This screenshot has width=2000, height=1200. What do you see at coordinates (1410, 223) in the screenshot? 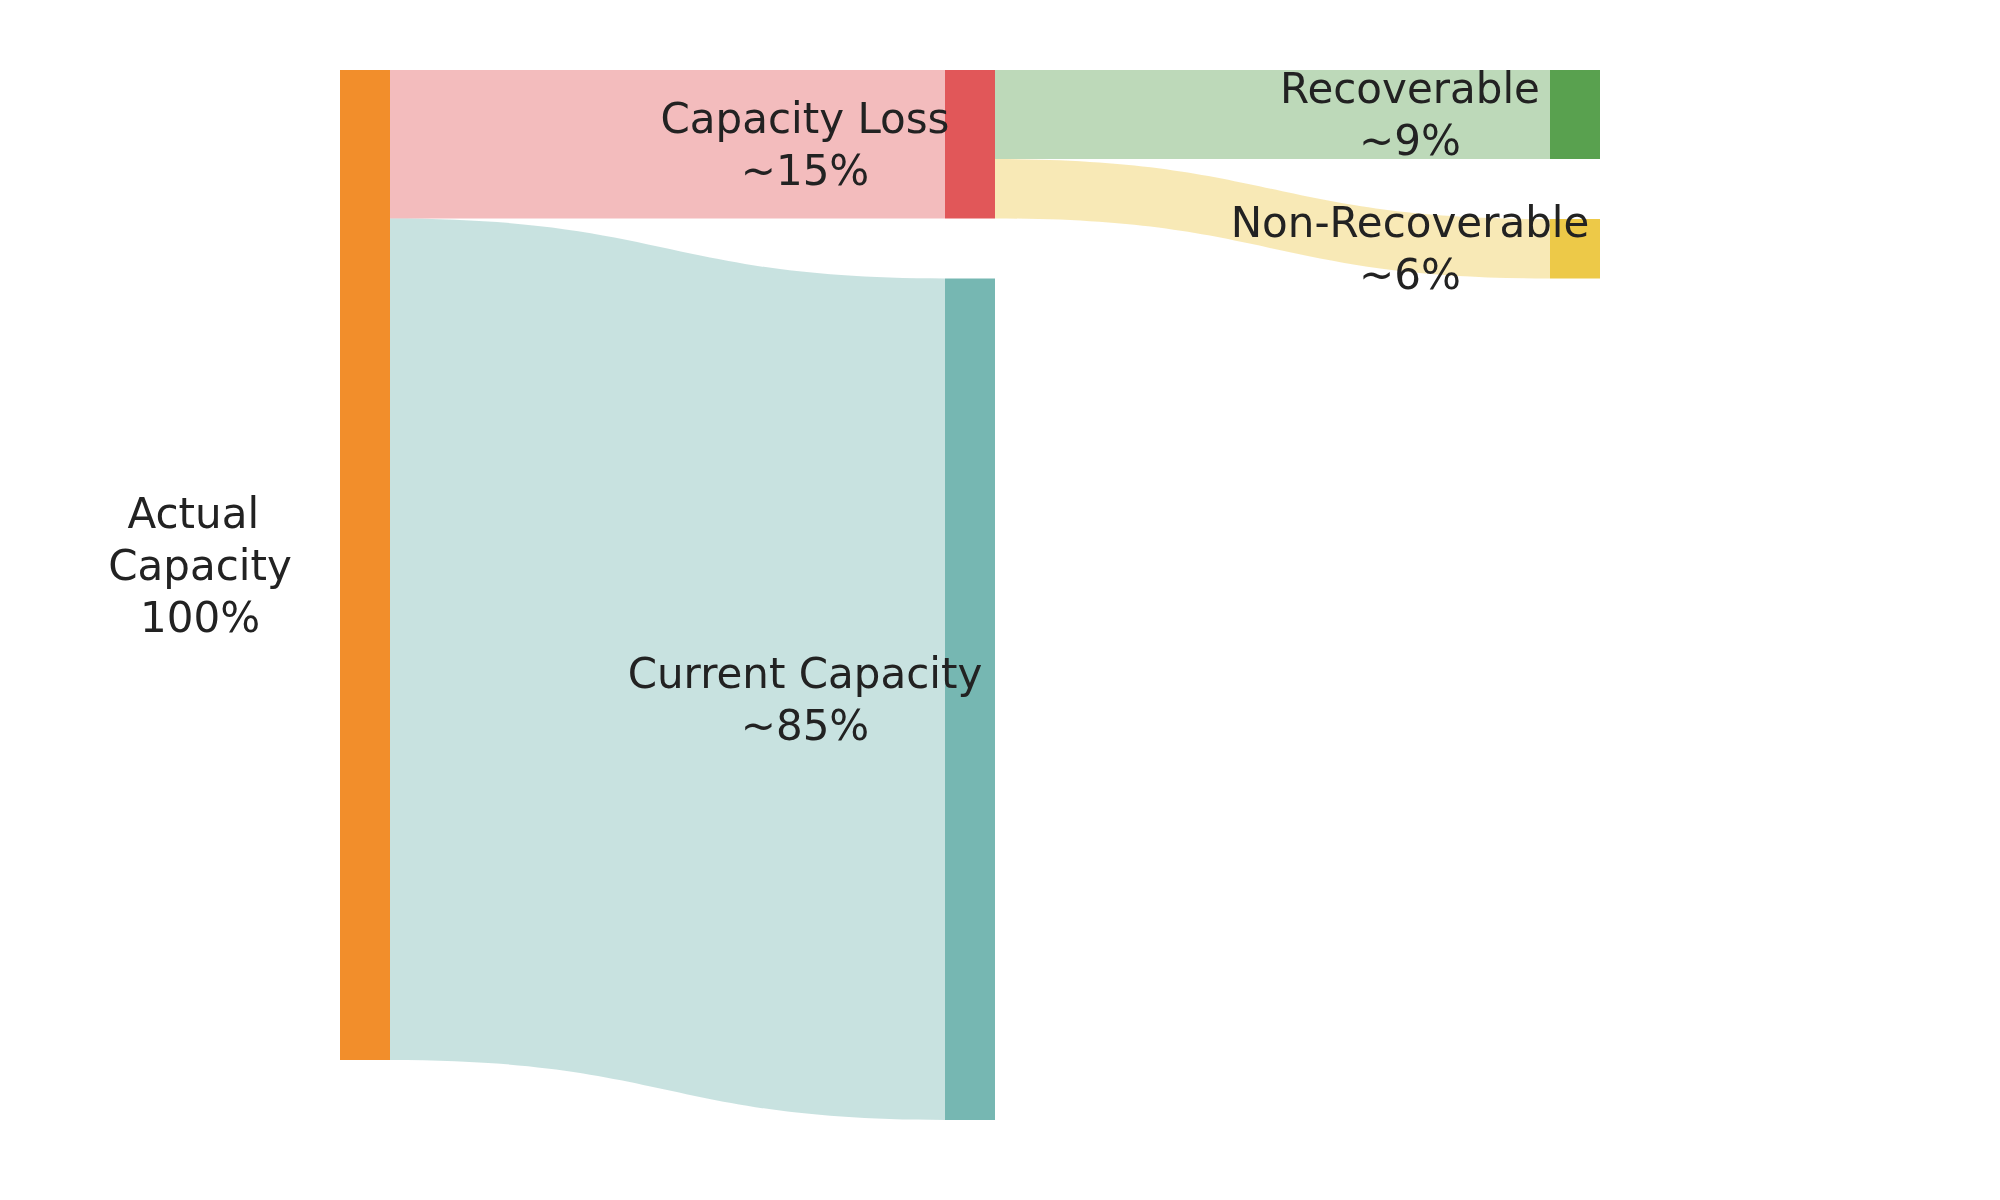
I see `category-label: Non-Recoverable` at bounding box center [1410, 223].